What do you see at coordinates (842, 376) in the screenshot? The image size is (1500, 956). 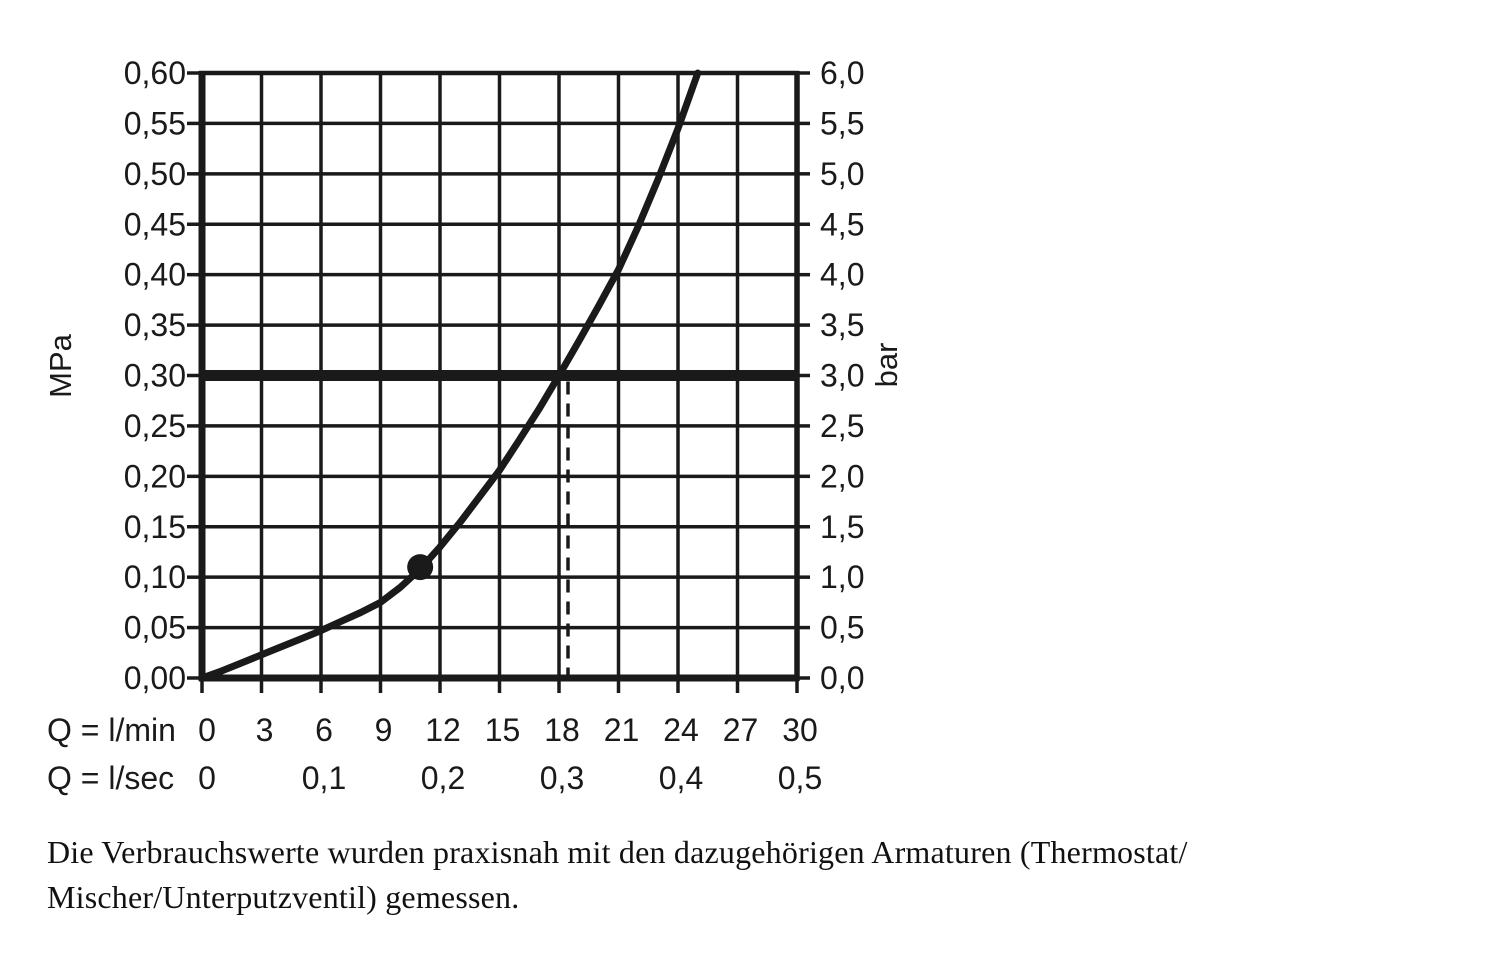 I see `right-axis-tick-label: 3,0` at bounding box center [842, 376].